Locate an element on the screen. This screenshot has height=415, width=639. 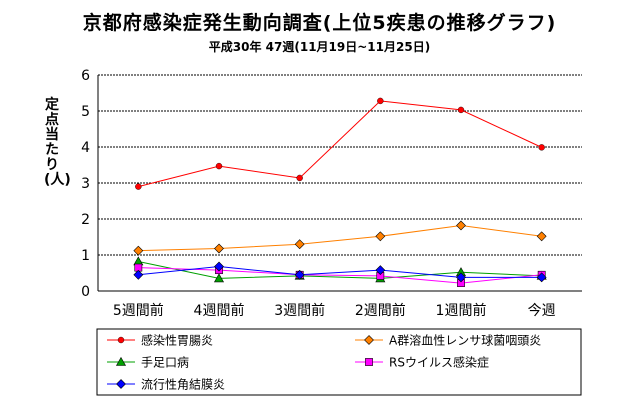
y-tick-label: 0 is located at coordinates (85, 292).